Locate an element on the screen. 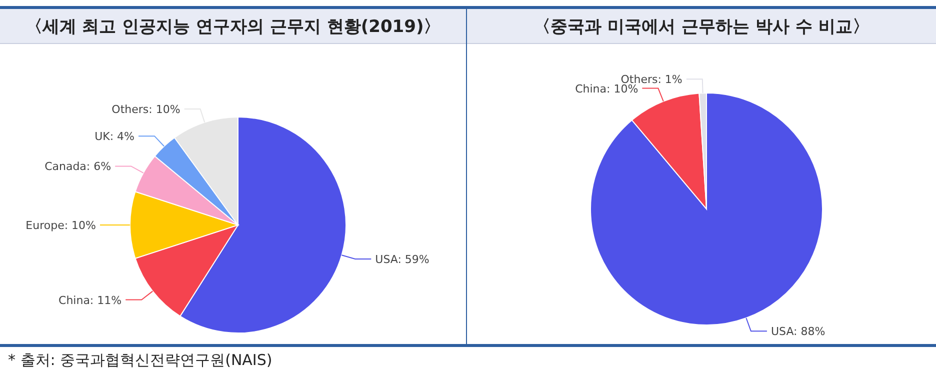 This screenshot has width=936, height=376. slice-label: USA: 88% is located at coordinates (798, 331).